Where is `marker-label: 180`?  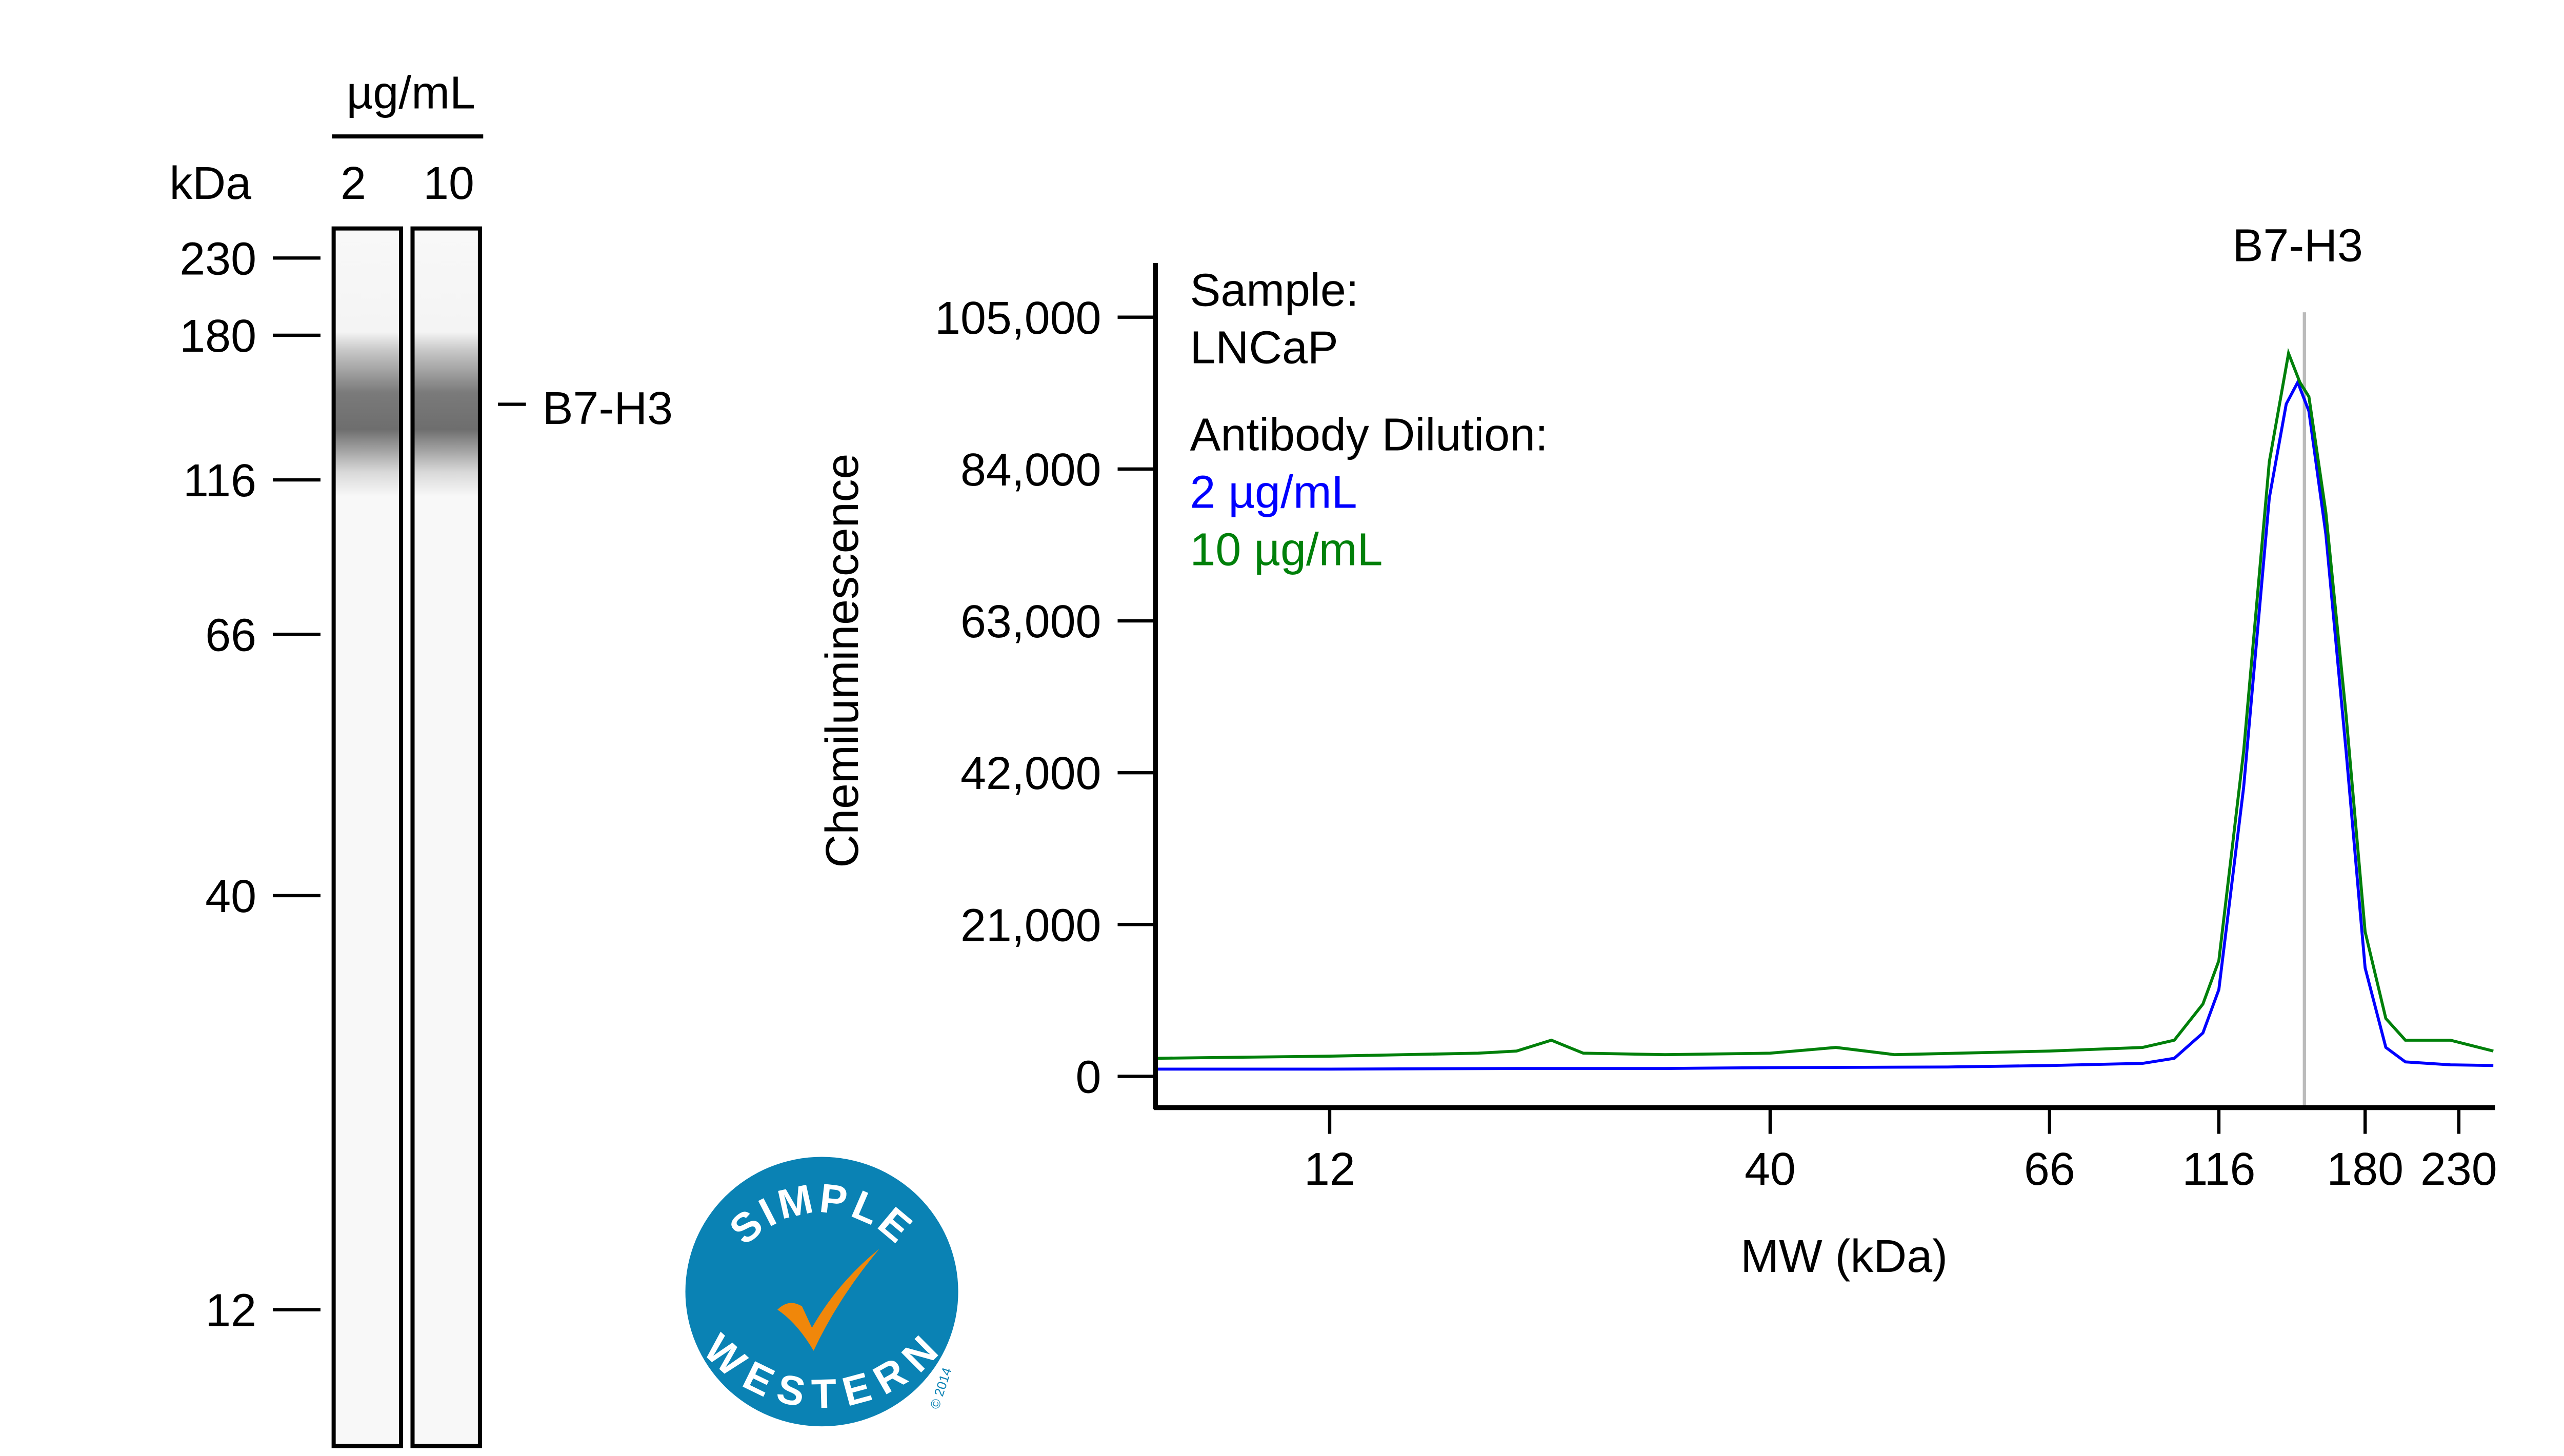
marker-label: 180 is located at coordinates (218, 336).